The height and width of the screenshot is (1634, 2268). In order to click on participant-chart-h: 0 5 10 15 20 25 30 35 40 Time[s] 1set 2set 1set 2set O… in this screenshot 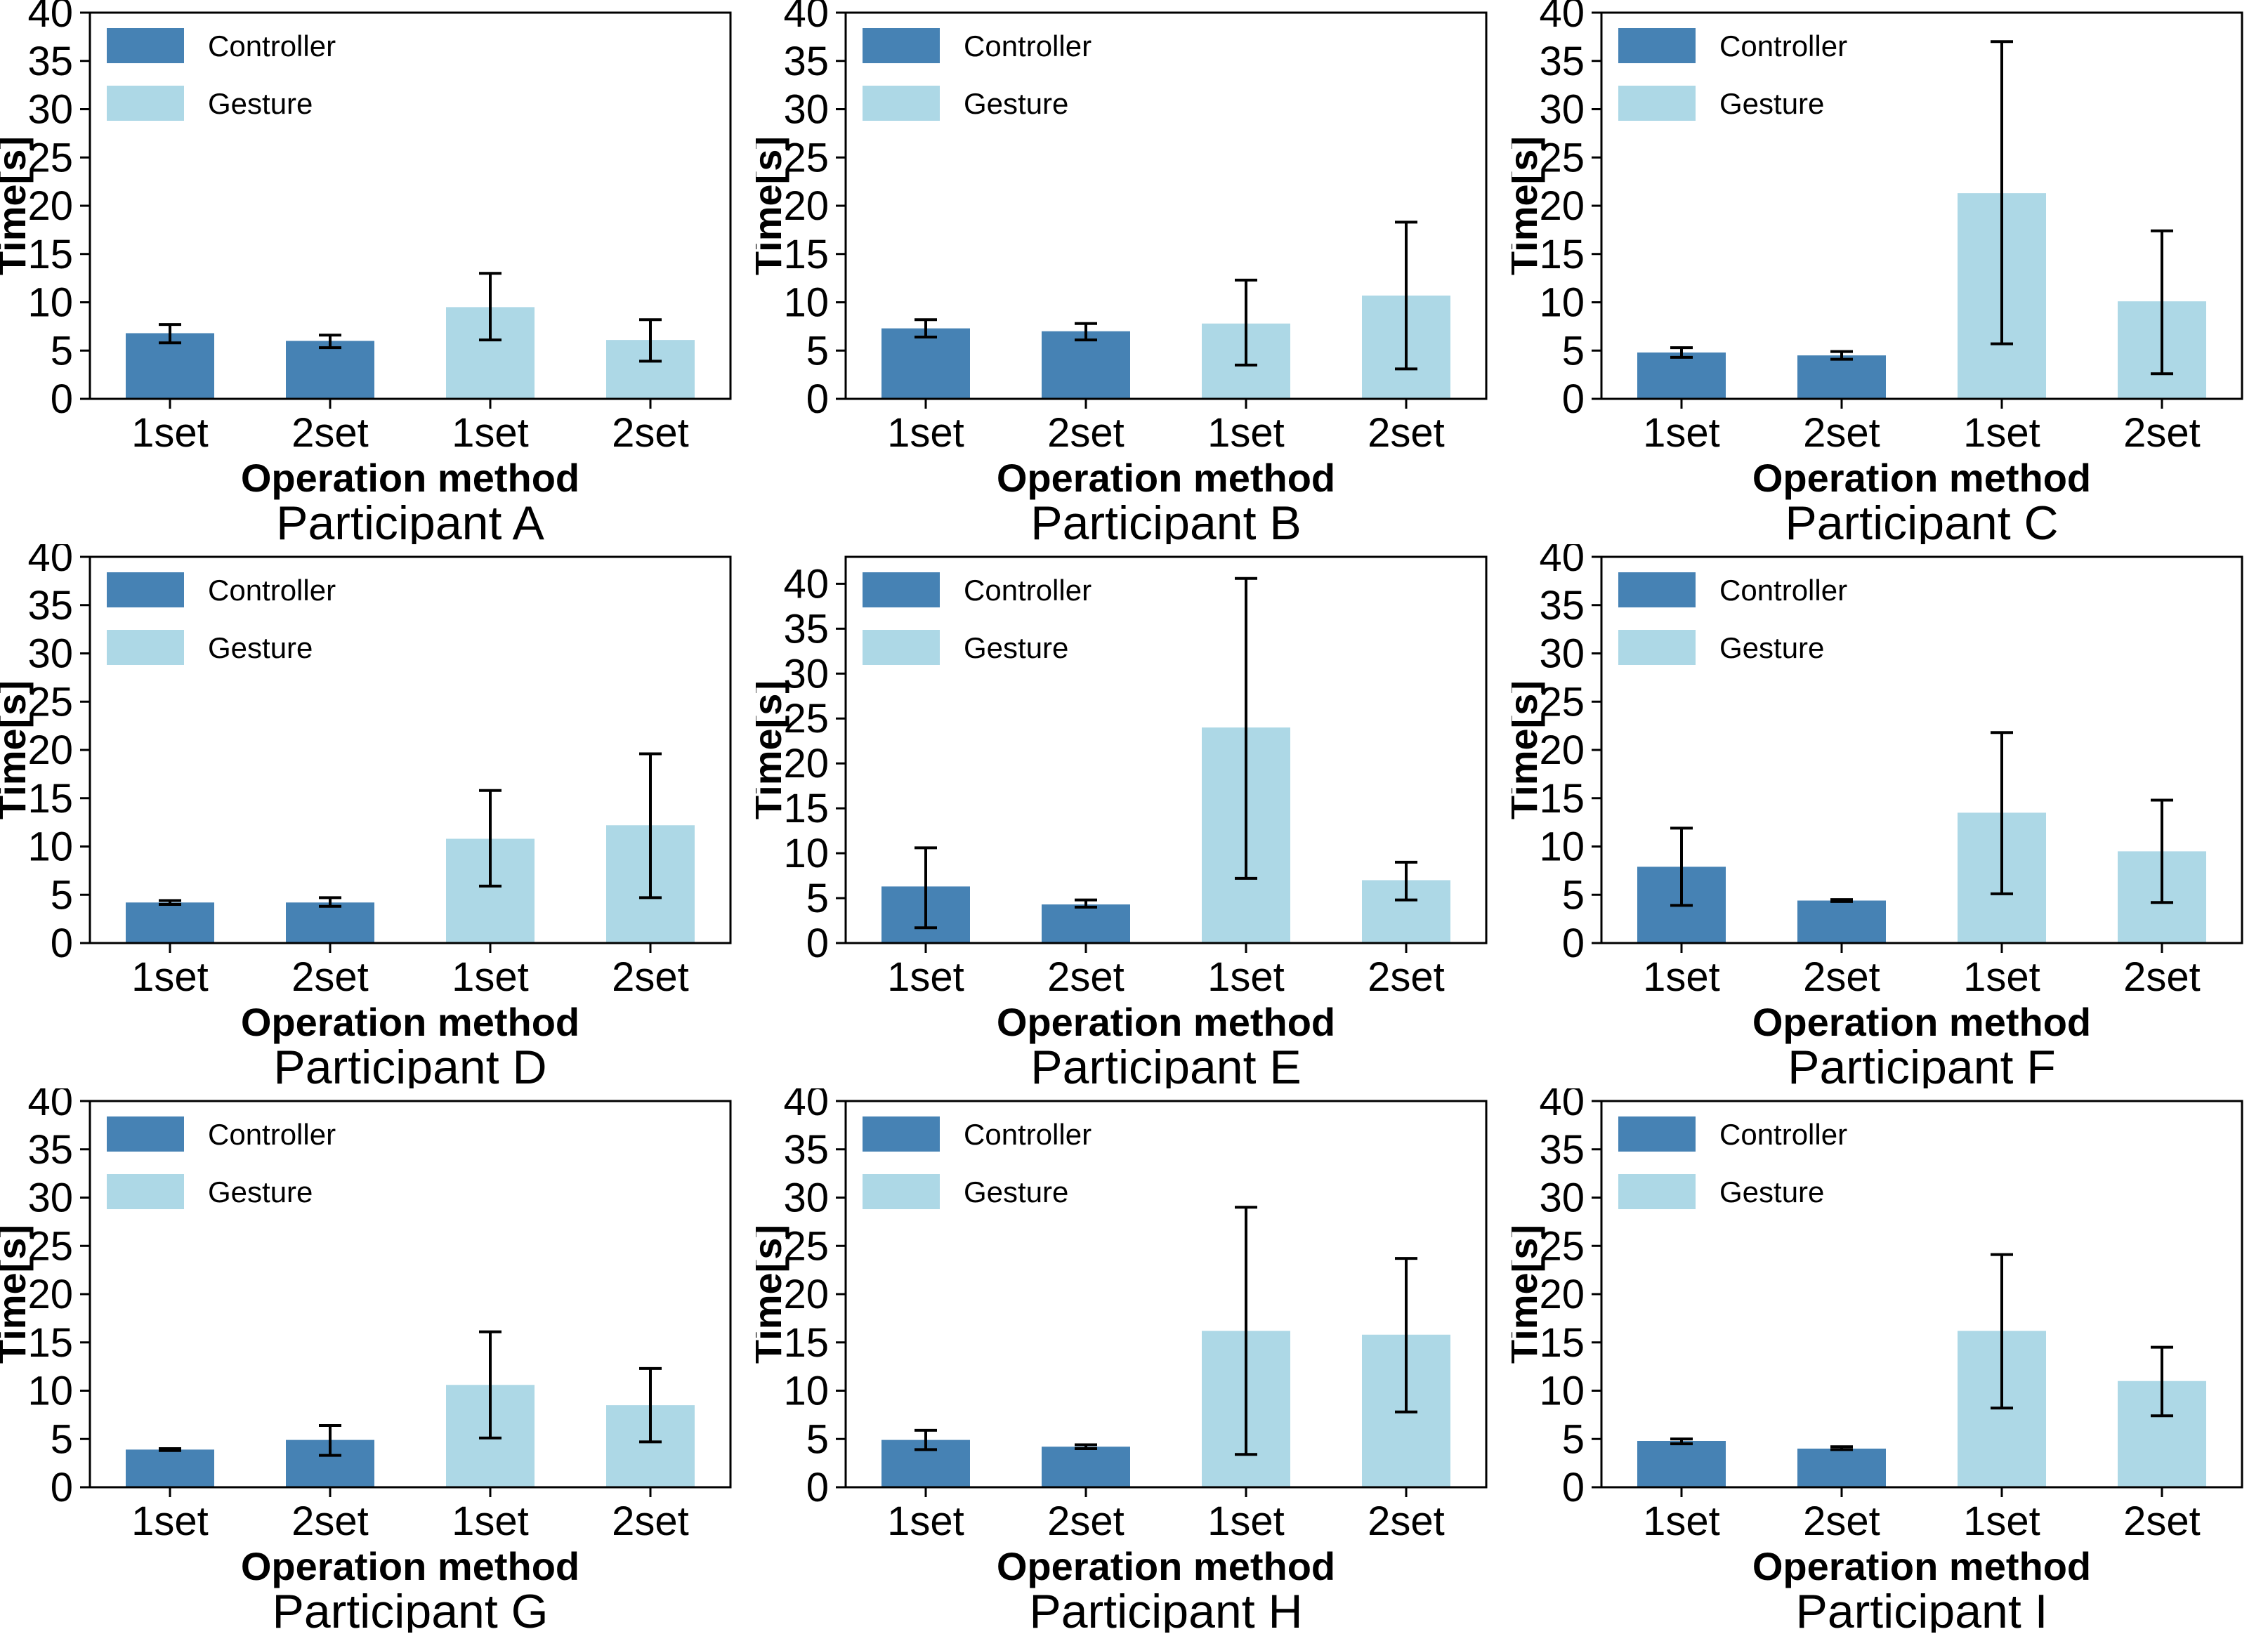, I will do `click(1134, 1360)`.